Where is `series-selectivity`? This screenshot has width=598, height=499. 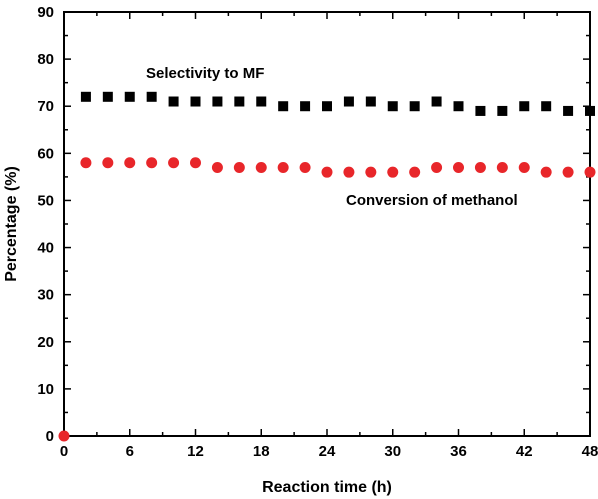
series-selectivity is located at coordinates (337, 103).